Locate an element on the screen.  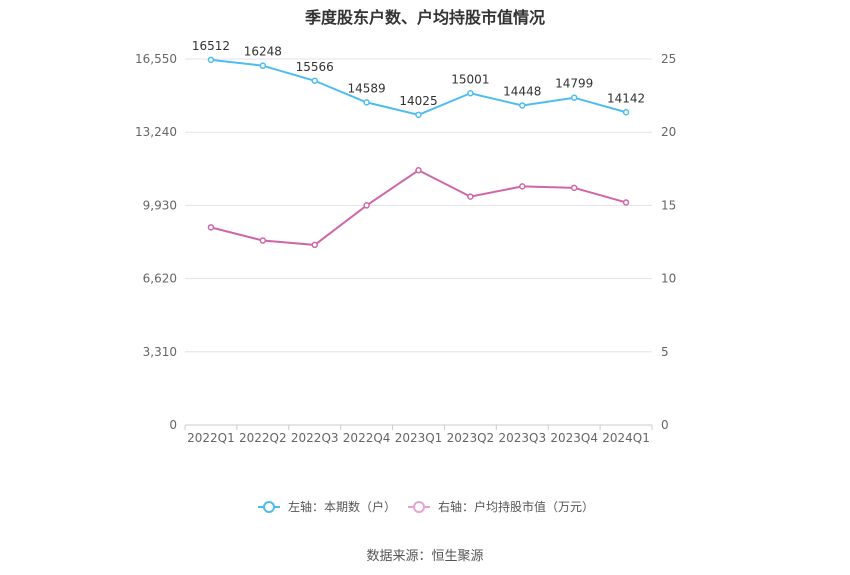
legend-label: 左轴：本期数（户） is located at coordinates (342, 506).